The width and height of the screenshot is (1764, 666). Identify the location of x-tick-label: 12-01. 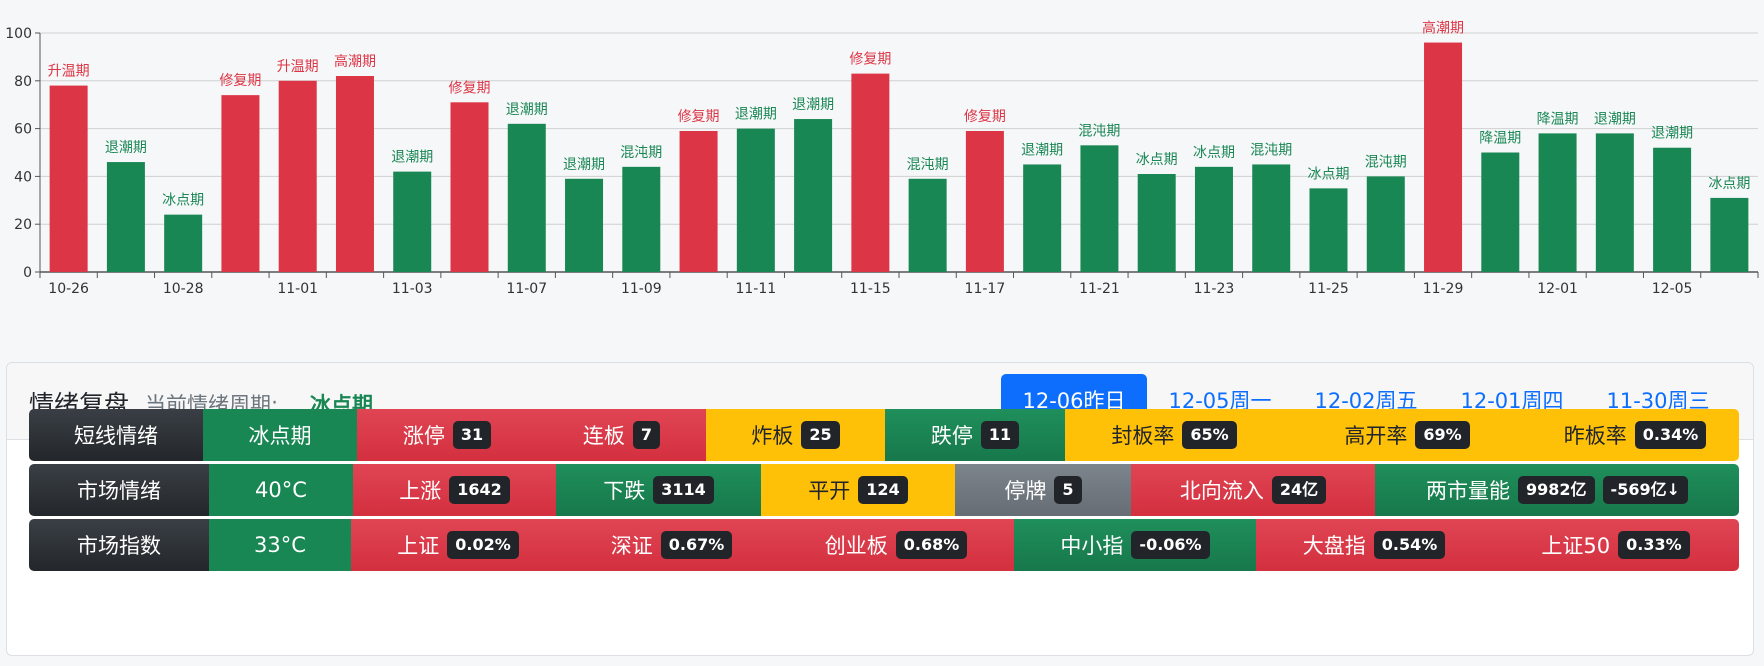
(1557, 289).